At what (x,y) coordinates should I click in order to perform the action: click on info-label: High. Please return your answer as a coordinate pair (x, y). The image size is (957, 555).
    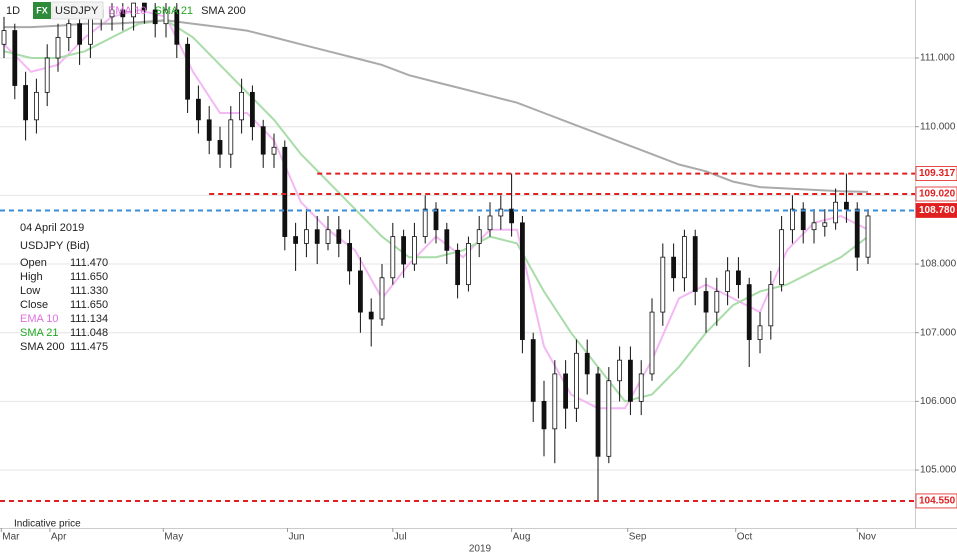
    Looking at the image, I should click on (31, 277).